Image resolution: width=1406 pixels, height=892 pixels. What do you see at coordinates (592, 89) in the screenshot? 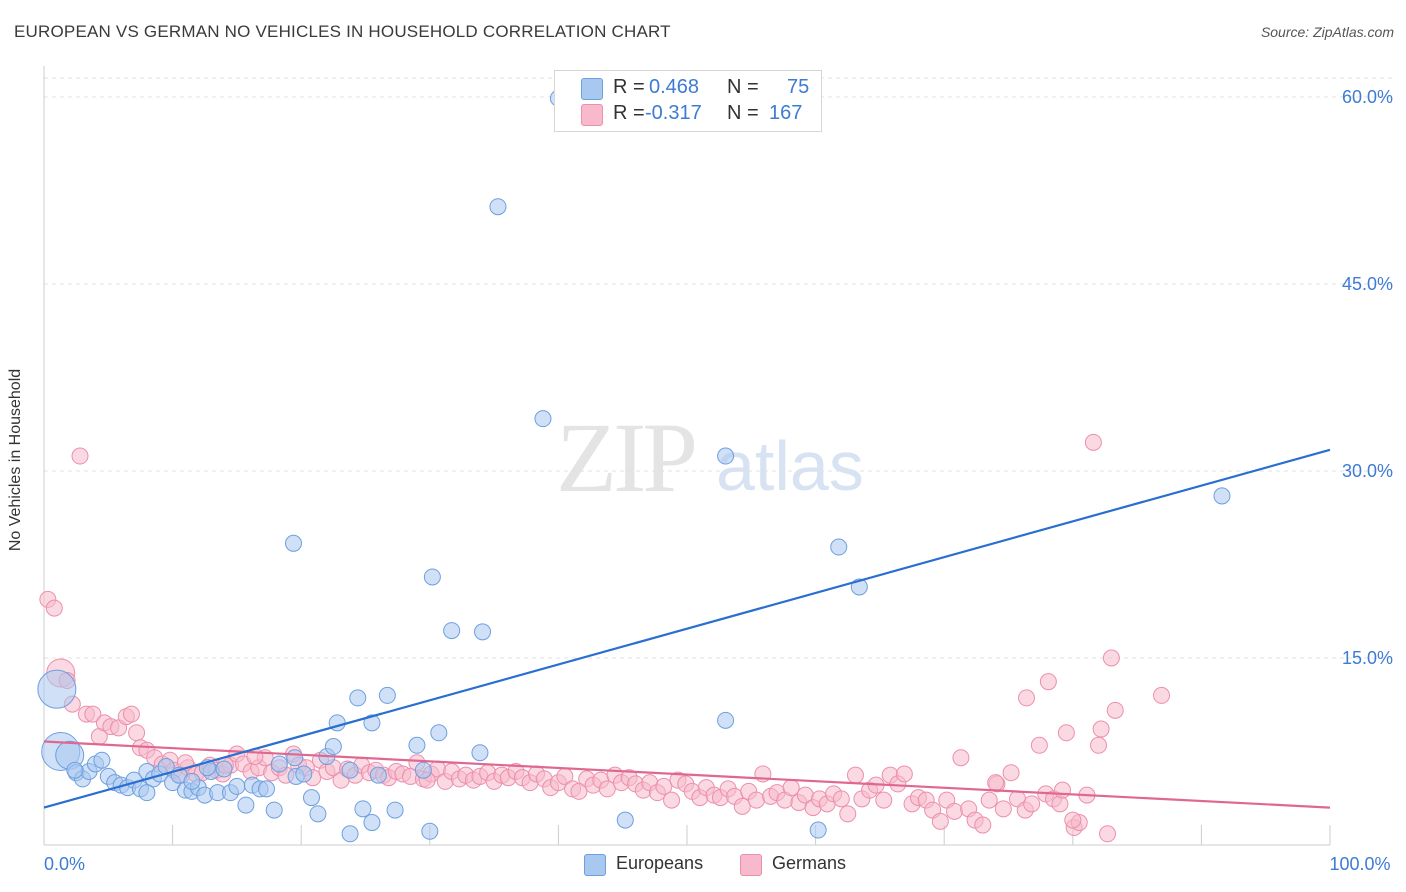
I see `europeans-swatch` at bounding box center [592, 89].